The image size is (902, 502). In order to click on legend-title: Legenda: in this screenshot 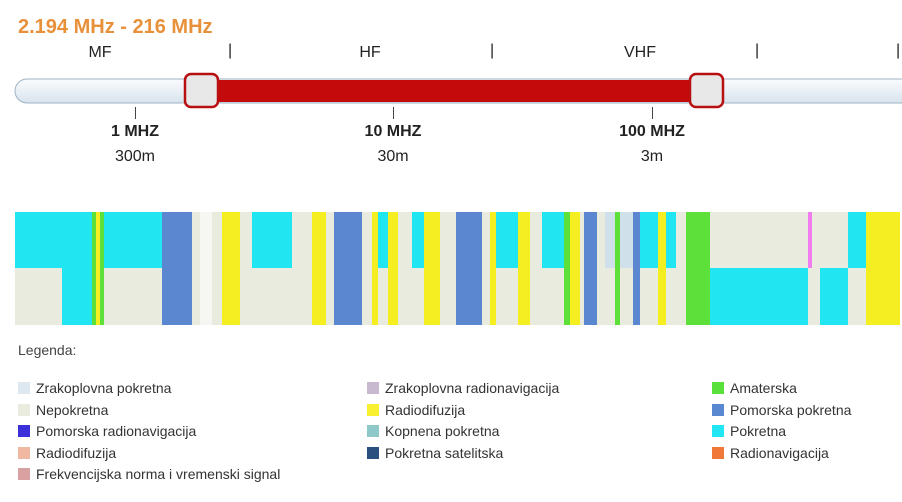, I will do `click(47, 350)`.